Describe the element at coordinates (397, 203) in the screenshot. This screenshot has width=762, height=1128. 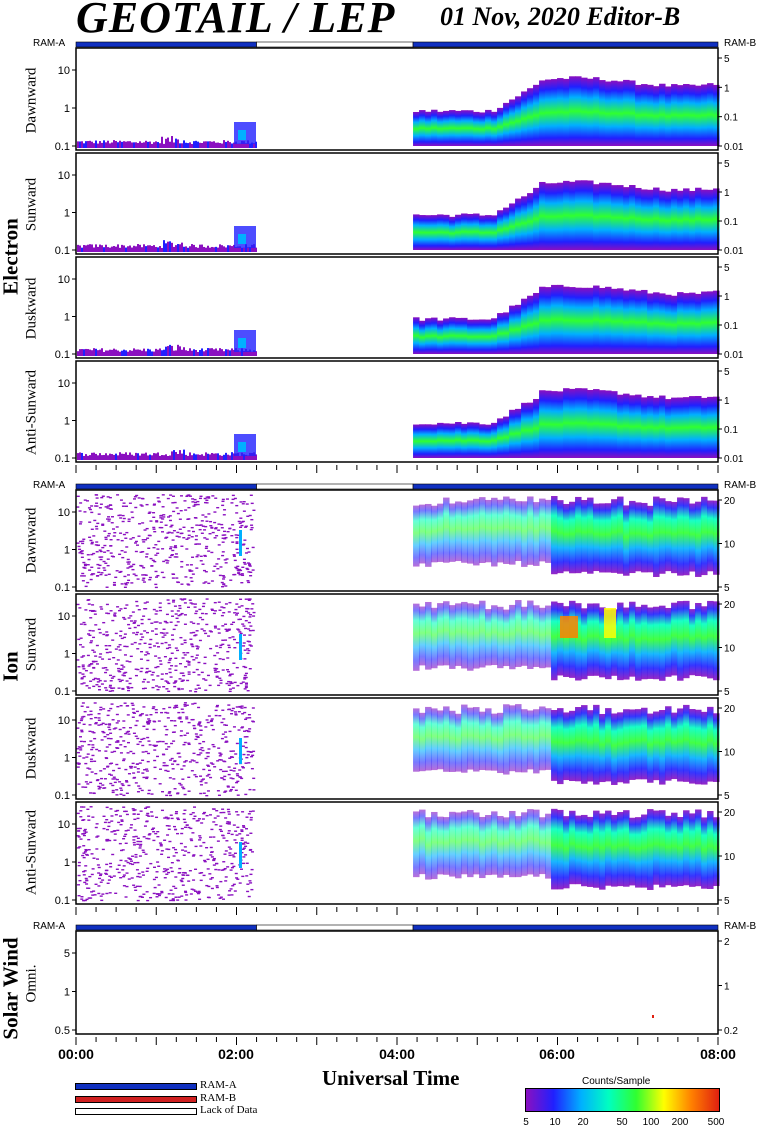
I see `panel-frame` at that location.